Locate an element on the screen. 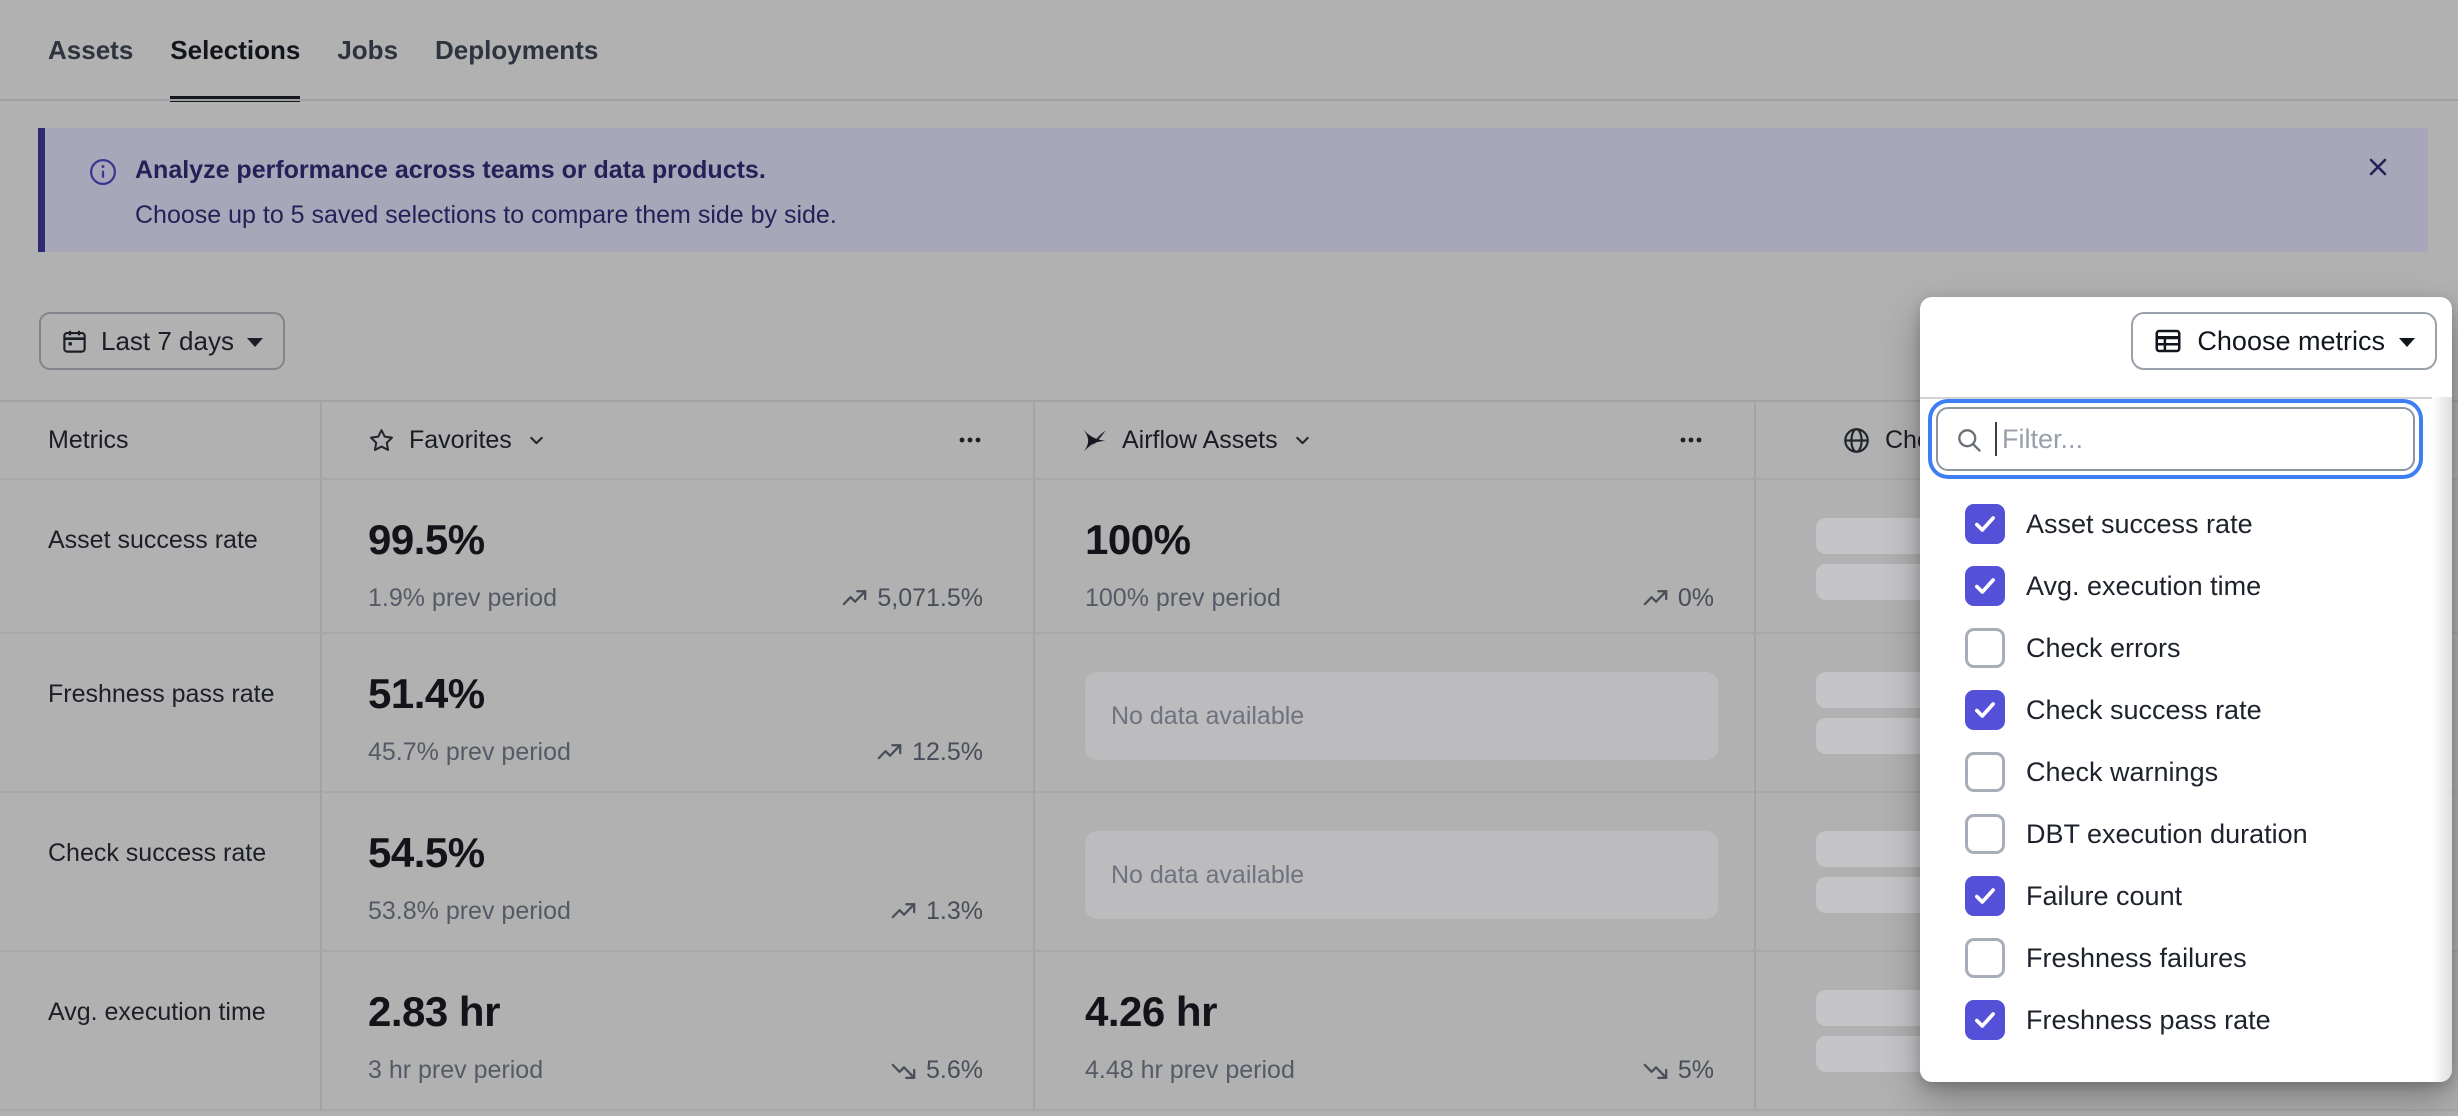 The image size is (2458, 1116). option-label: Check errors is located at coordinates (2103, 647).